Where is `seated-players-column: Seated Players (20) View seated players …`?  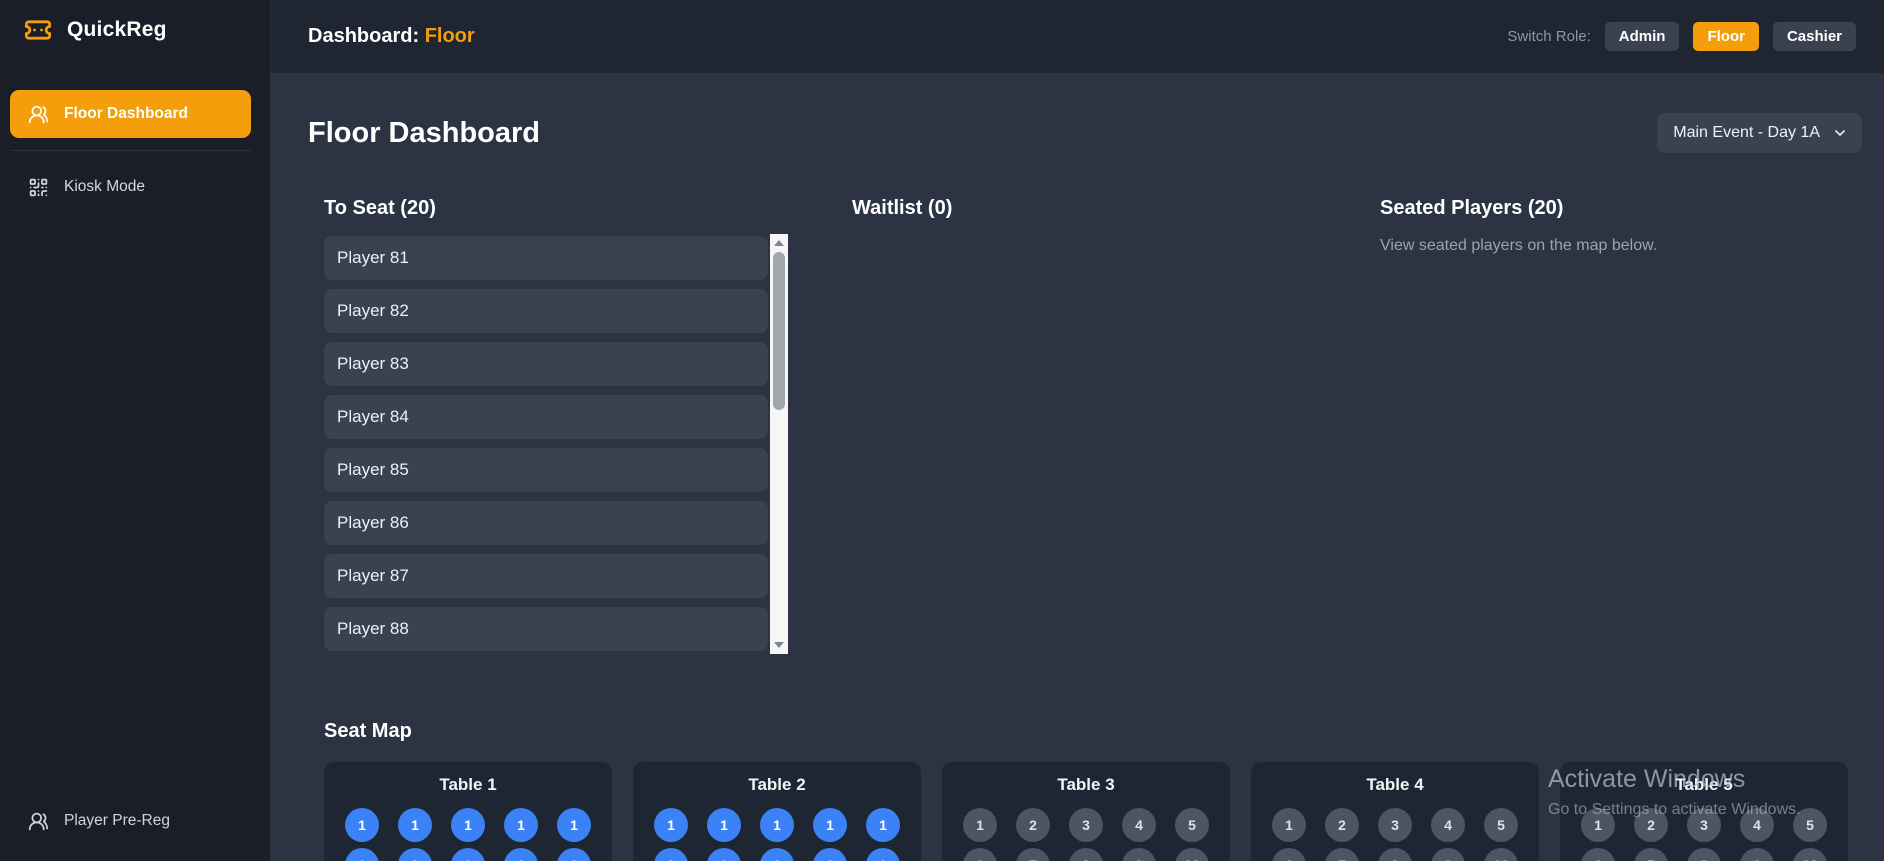 seated-players-column: Seated Players (20) View seated players … is located at coordinates (1612, 425).